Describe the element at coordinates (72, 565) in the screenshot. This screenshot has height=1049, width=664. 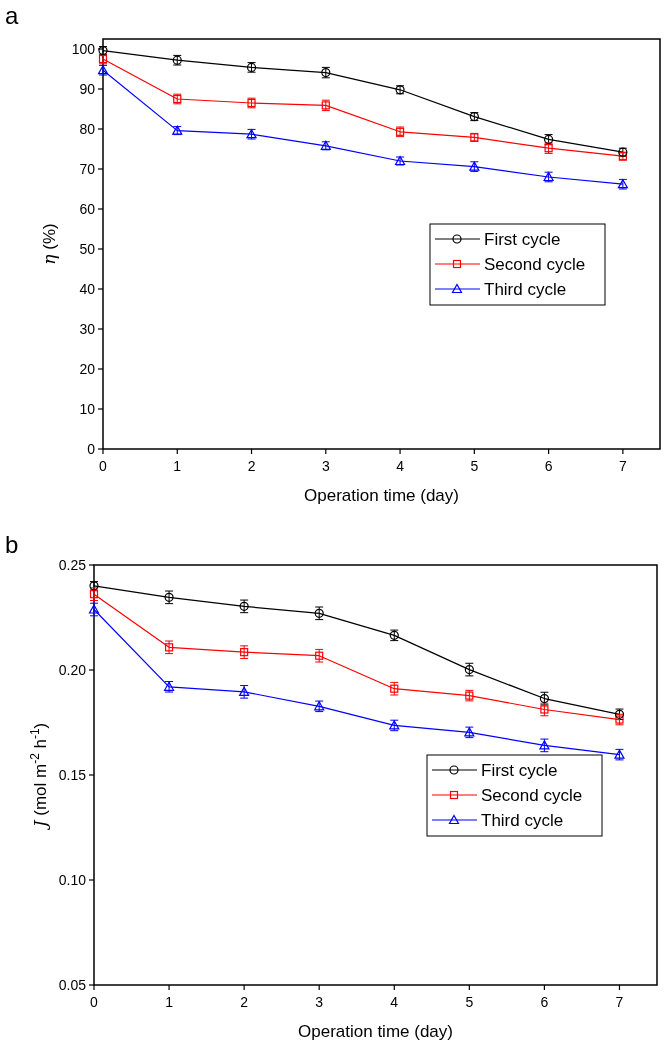
I see `y-tick-label: 0.25` at that location.